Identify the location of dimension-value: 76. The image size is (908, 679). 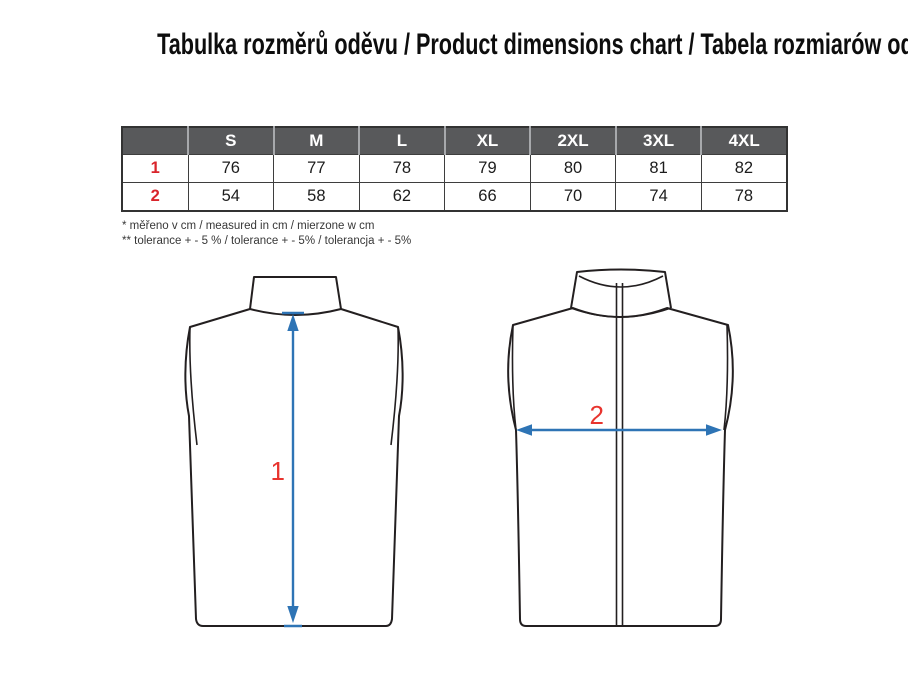
(231, 168).